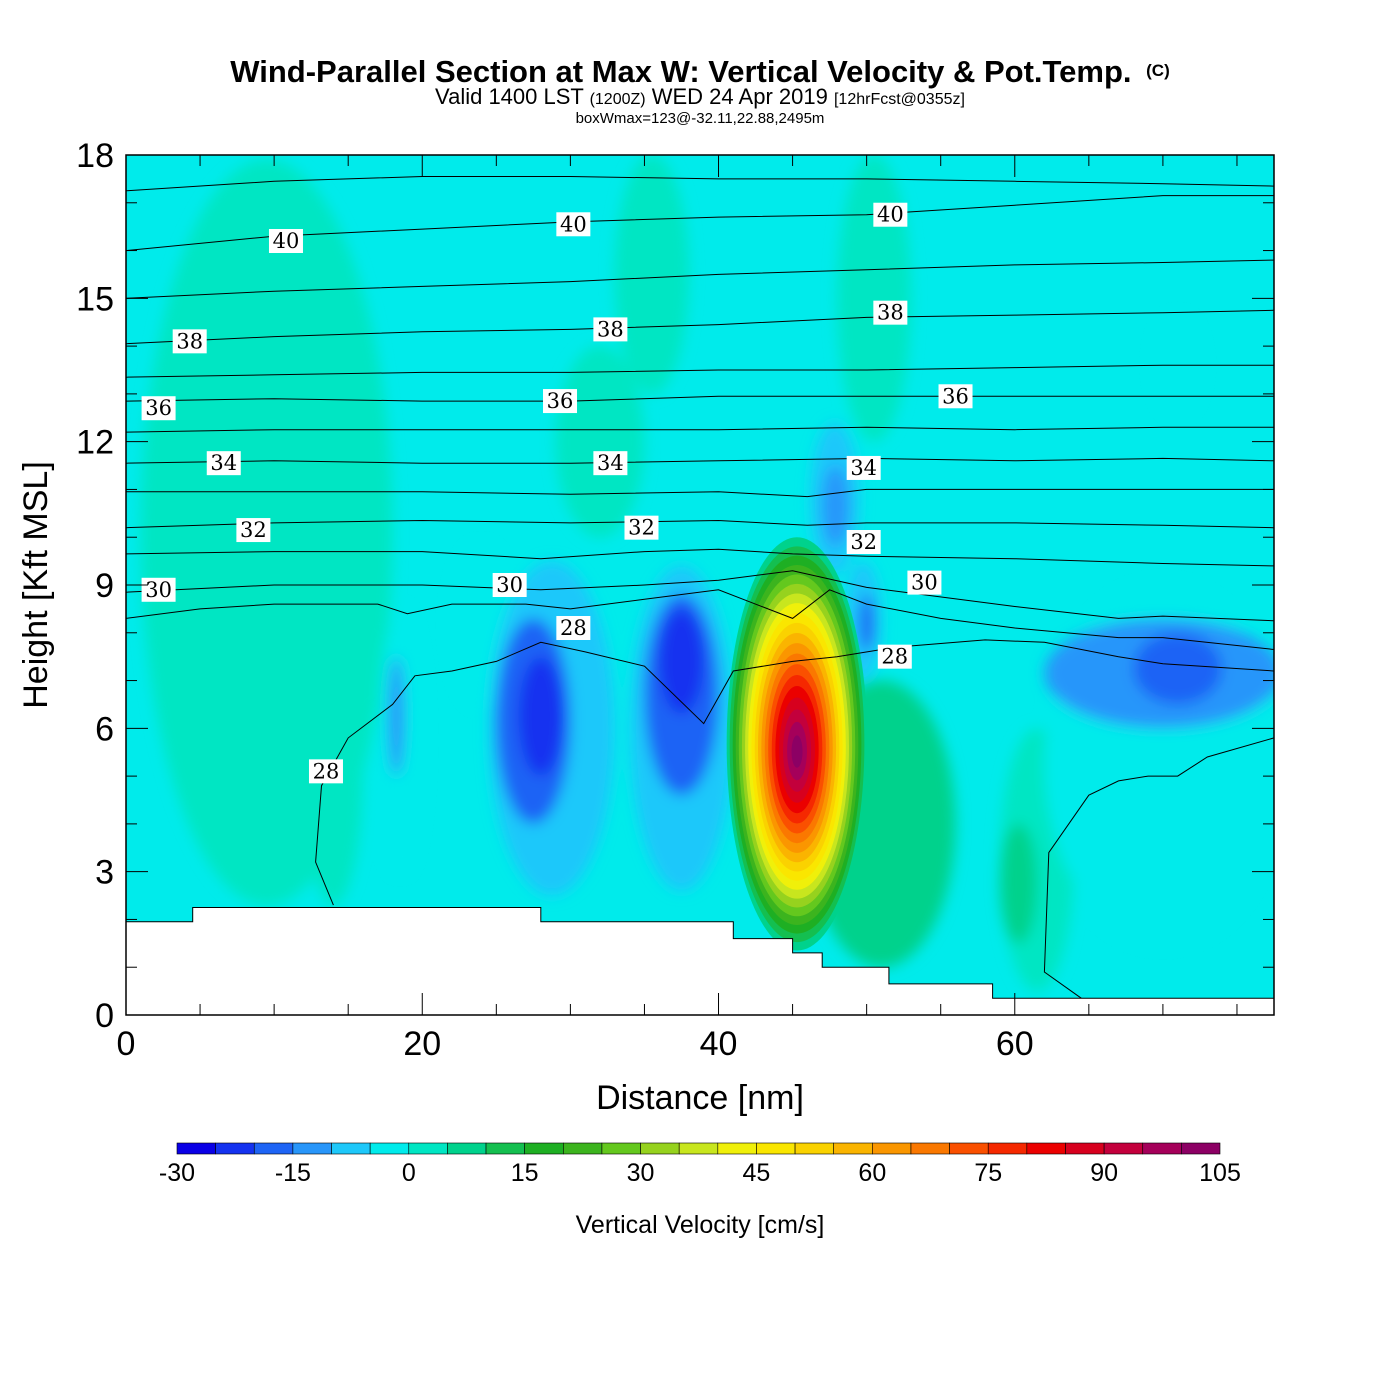  I want to click on colorbar-tick-label: 15, so click(525, 1173).